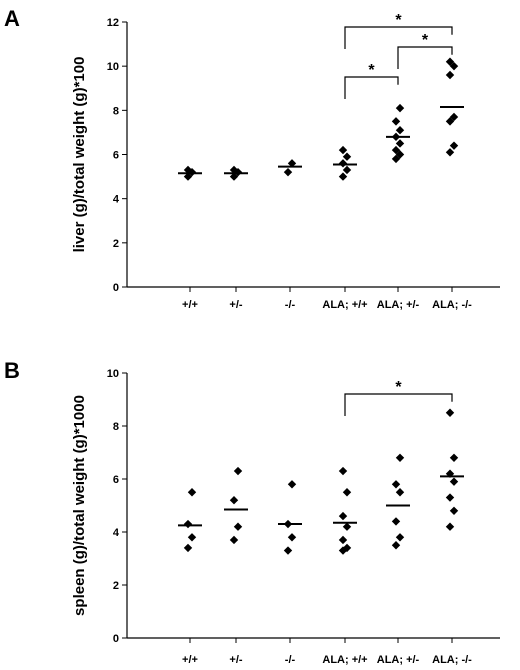  What do you see at coordinates (79, 505) in the screenshot?
I see `panel-b-y-axis-label: spleen (g)/total weight (g)*1000` at bounding box center [79, 505].